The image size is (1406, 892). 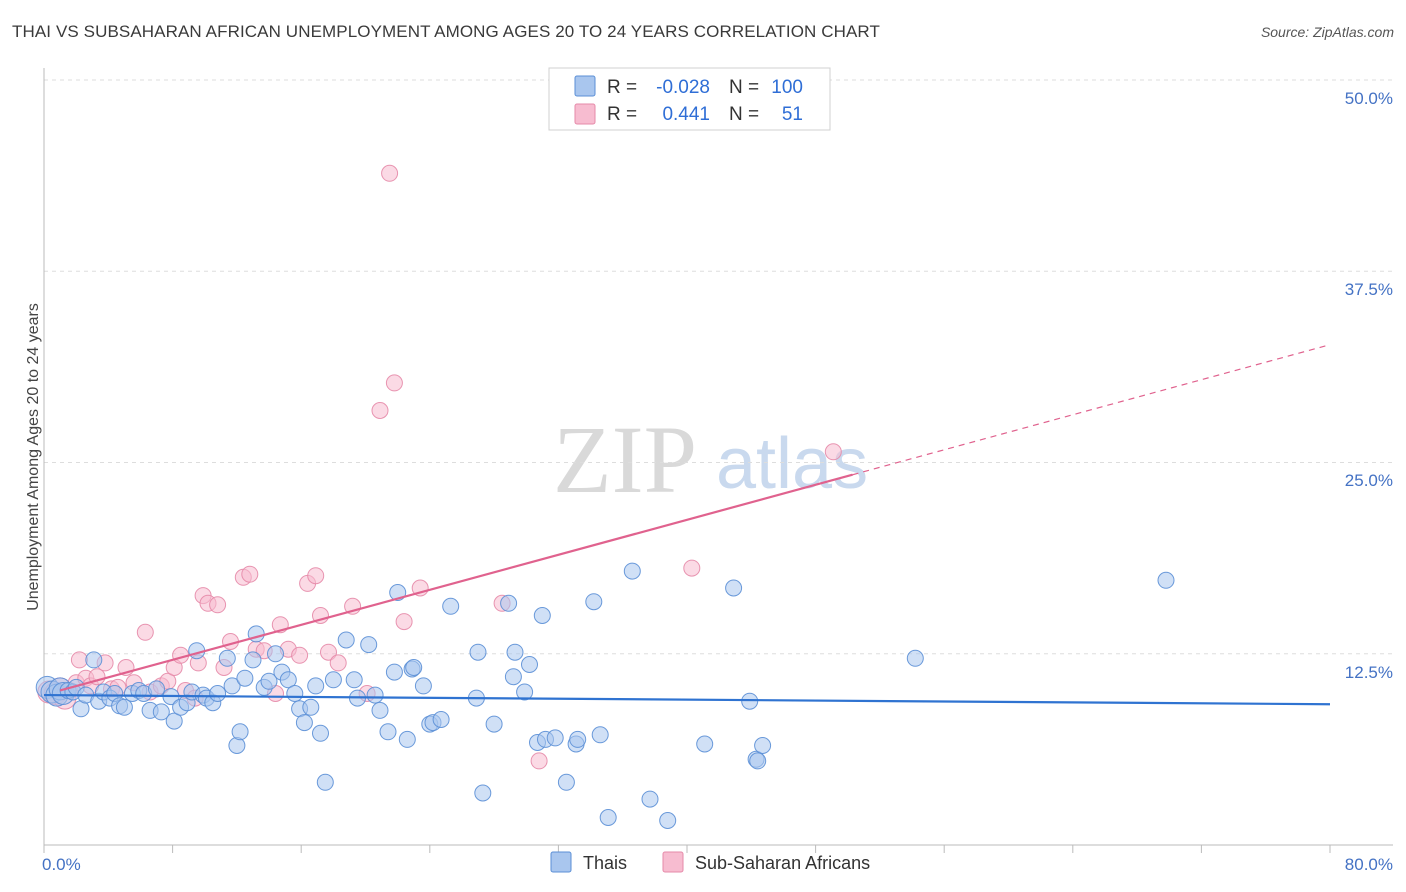 I want to click on legend-thai-n-label: N =, so click(x=744, y=87).